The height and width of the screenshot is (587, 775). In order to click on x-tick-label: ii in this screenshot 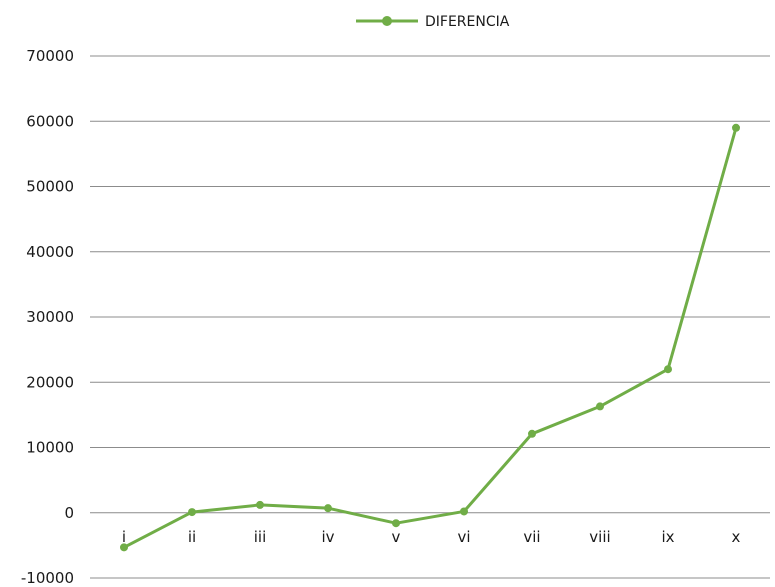, I will do `click(192, 537)`.